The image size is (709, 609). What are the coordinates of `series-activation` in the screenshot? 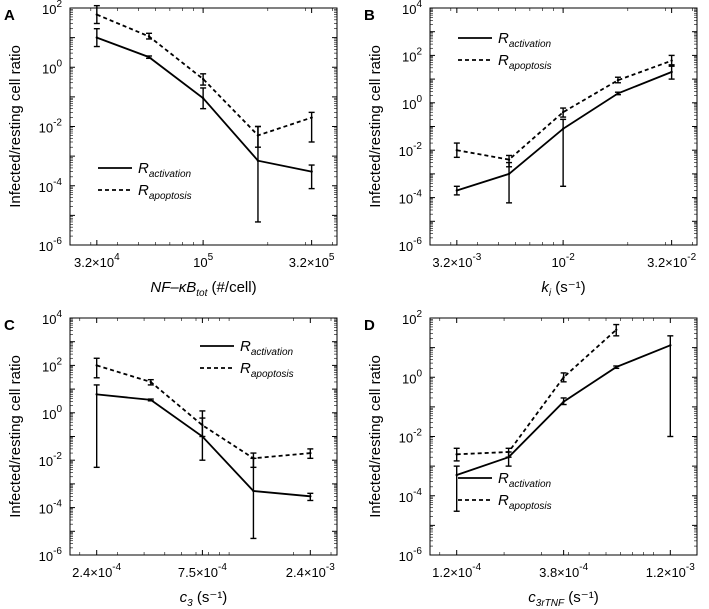 It's located at (563, 423).